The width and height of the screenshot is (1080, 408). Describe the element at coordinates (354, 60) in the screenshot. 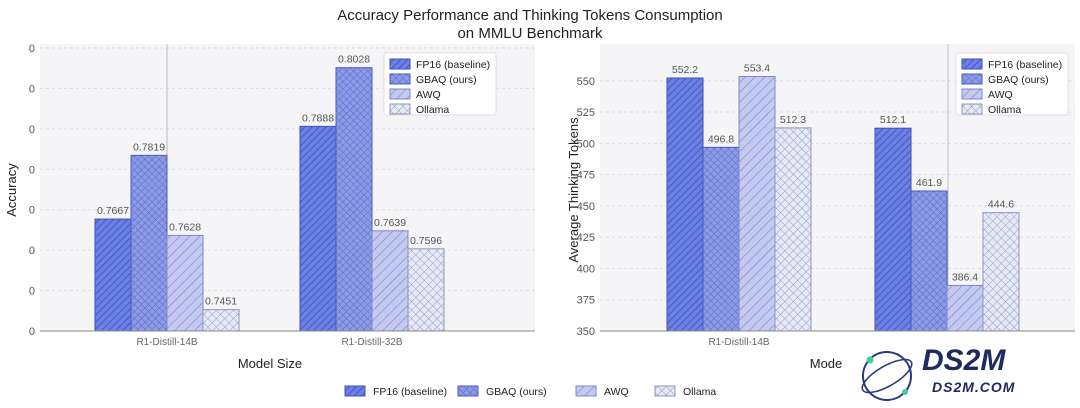

I see `data-label: 0.8028` at that location.